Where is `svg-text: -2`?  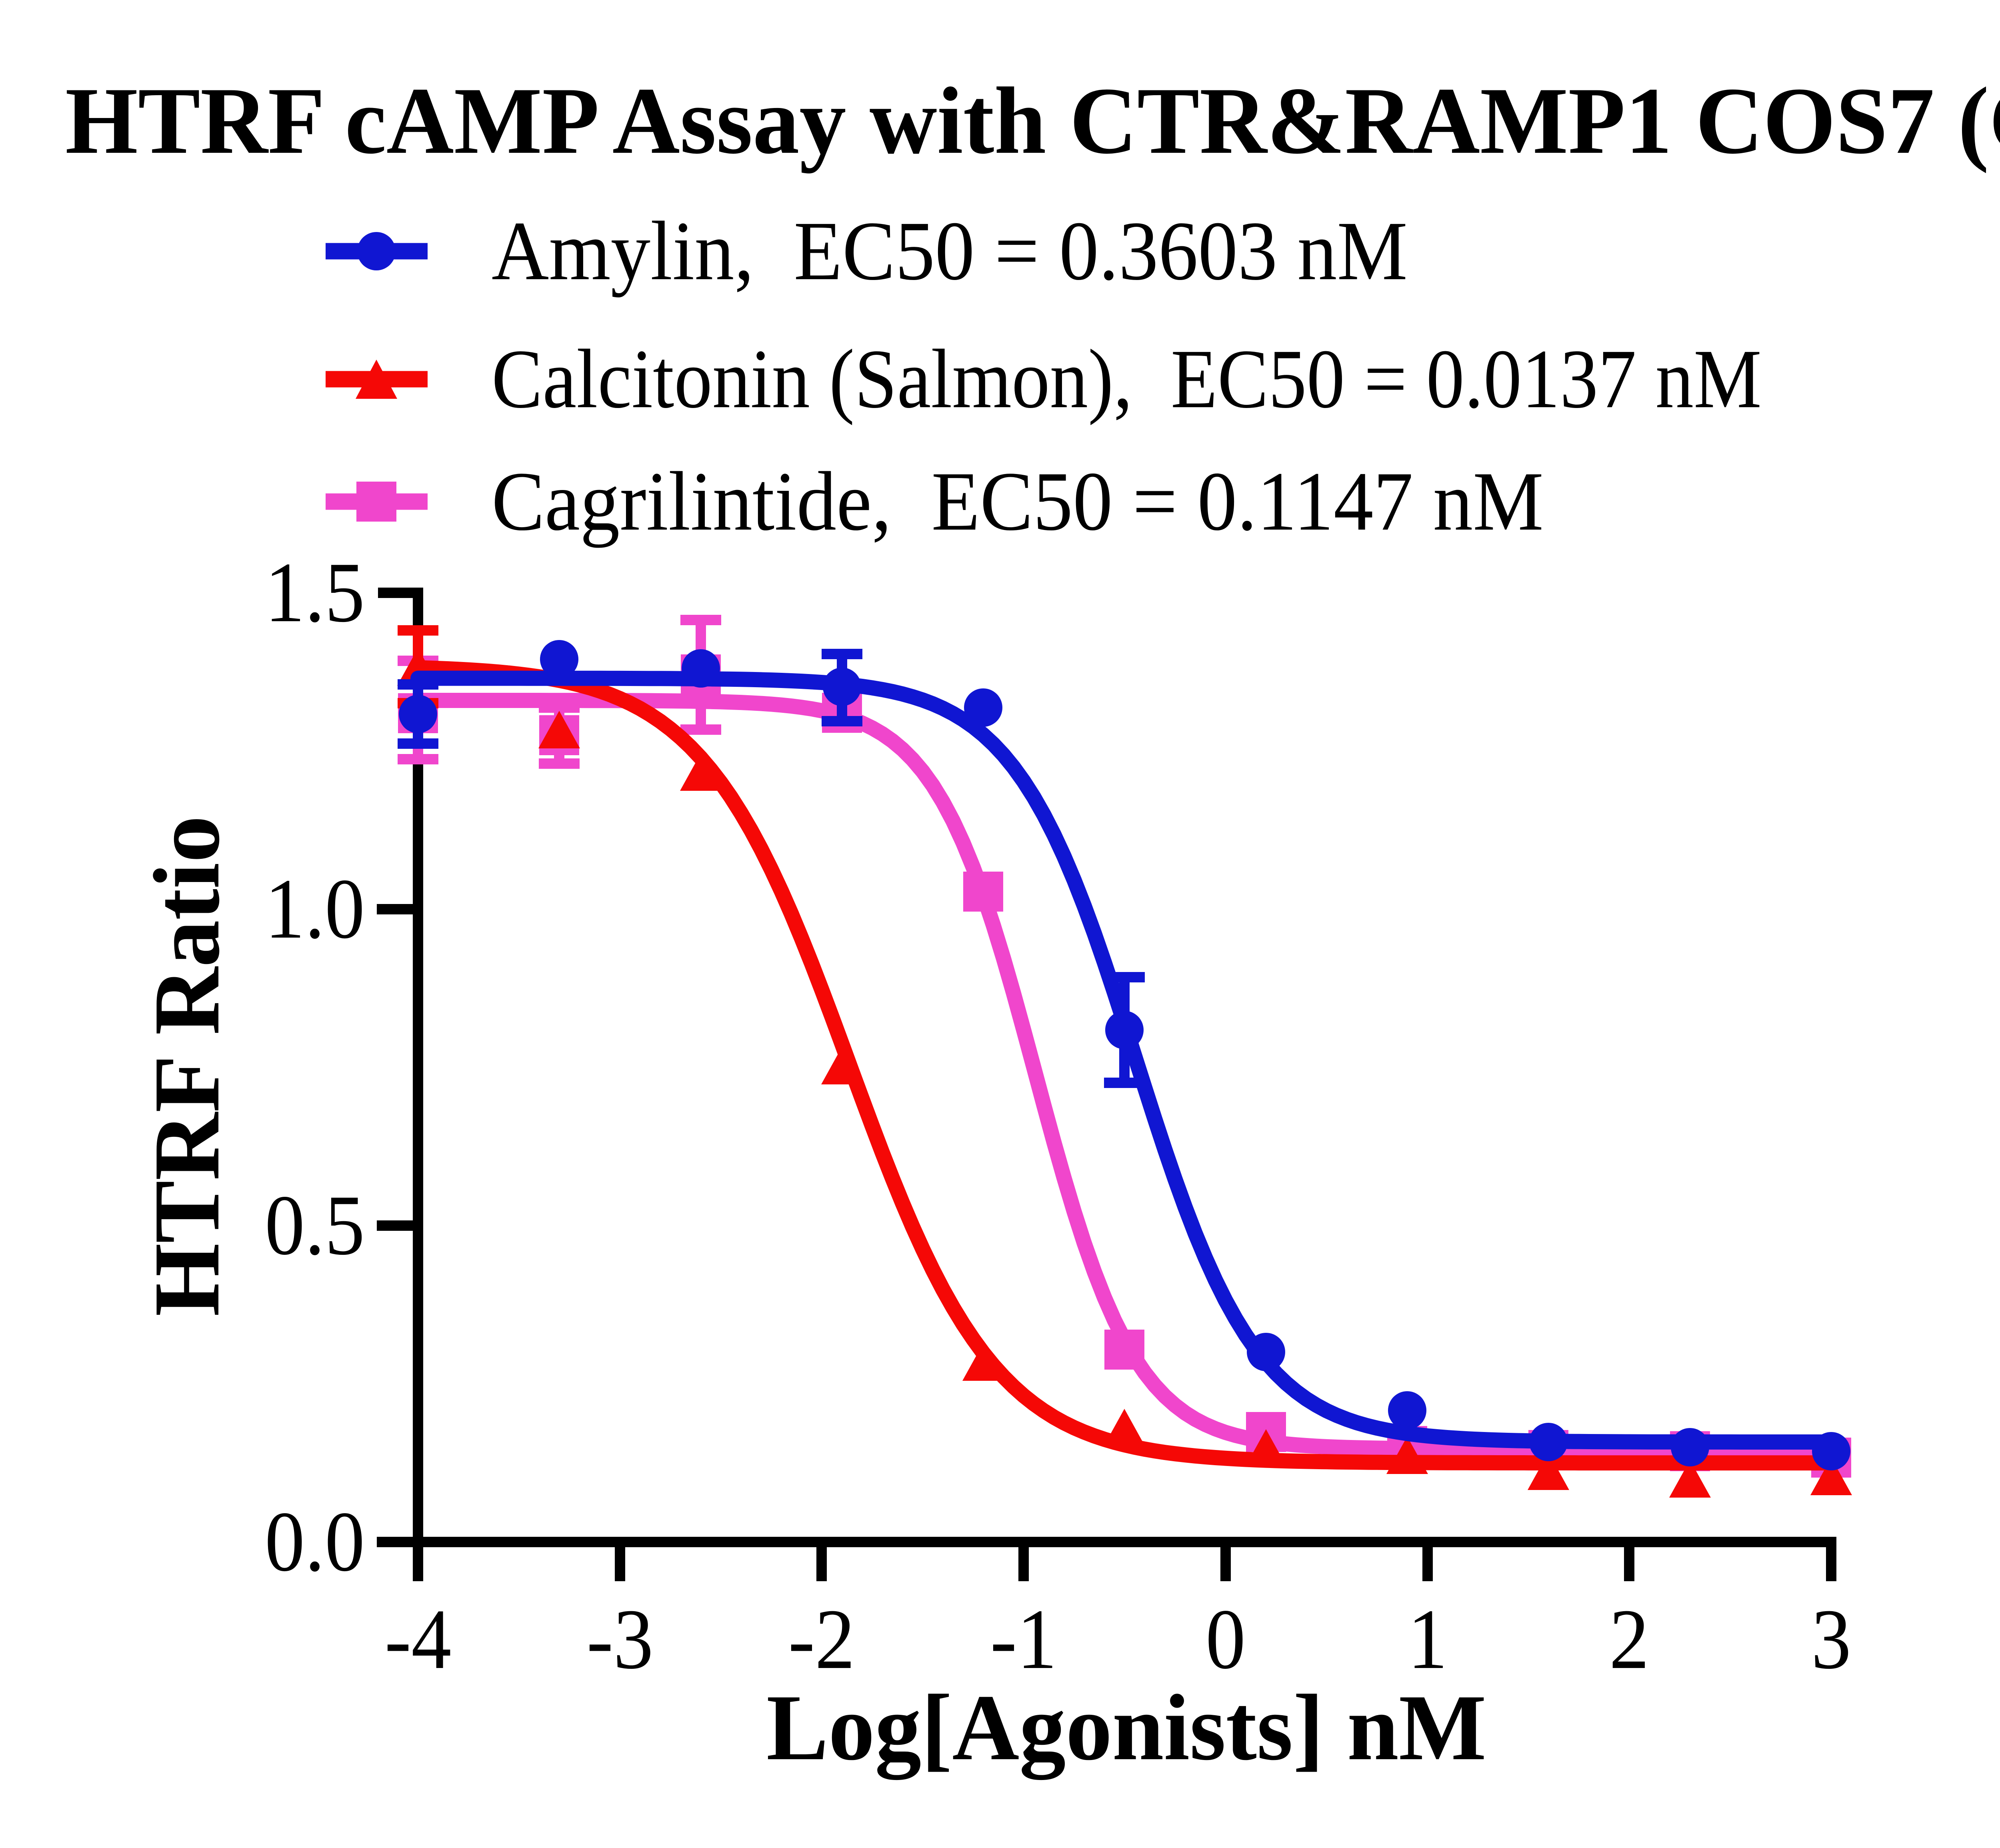
svg-text: -2 is located at coordinates (821, 1639).